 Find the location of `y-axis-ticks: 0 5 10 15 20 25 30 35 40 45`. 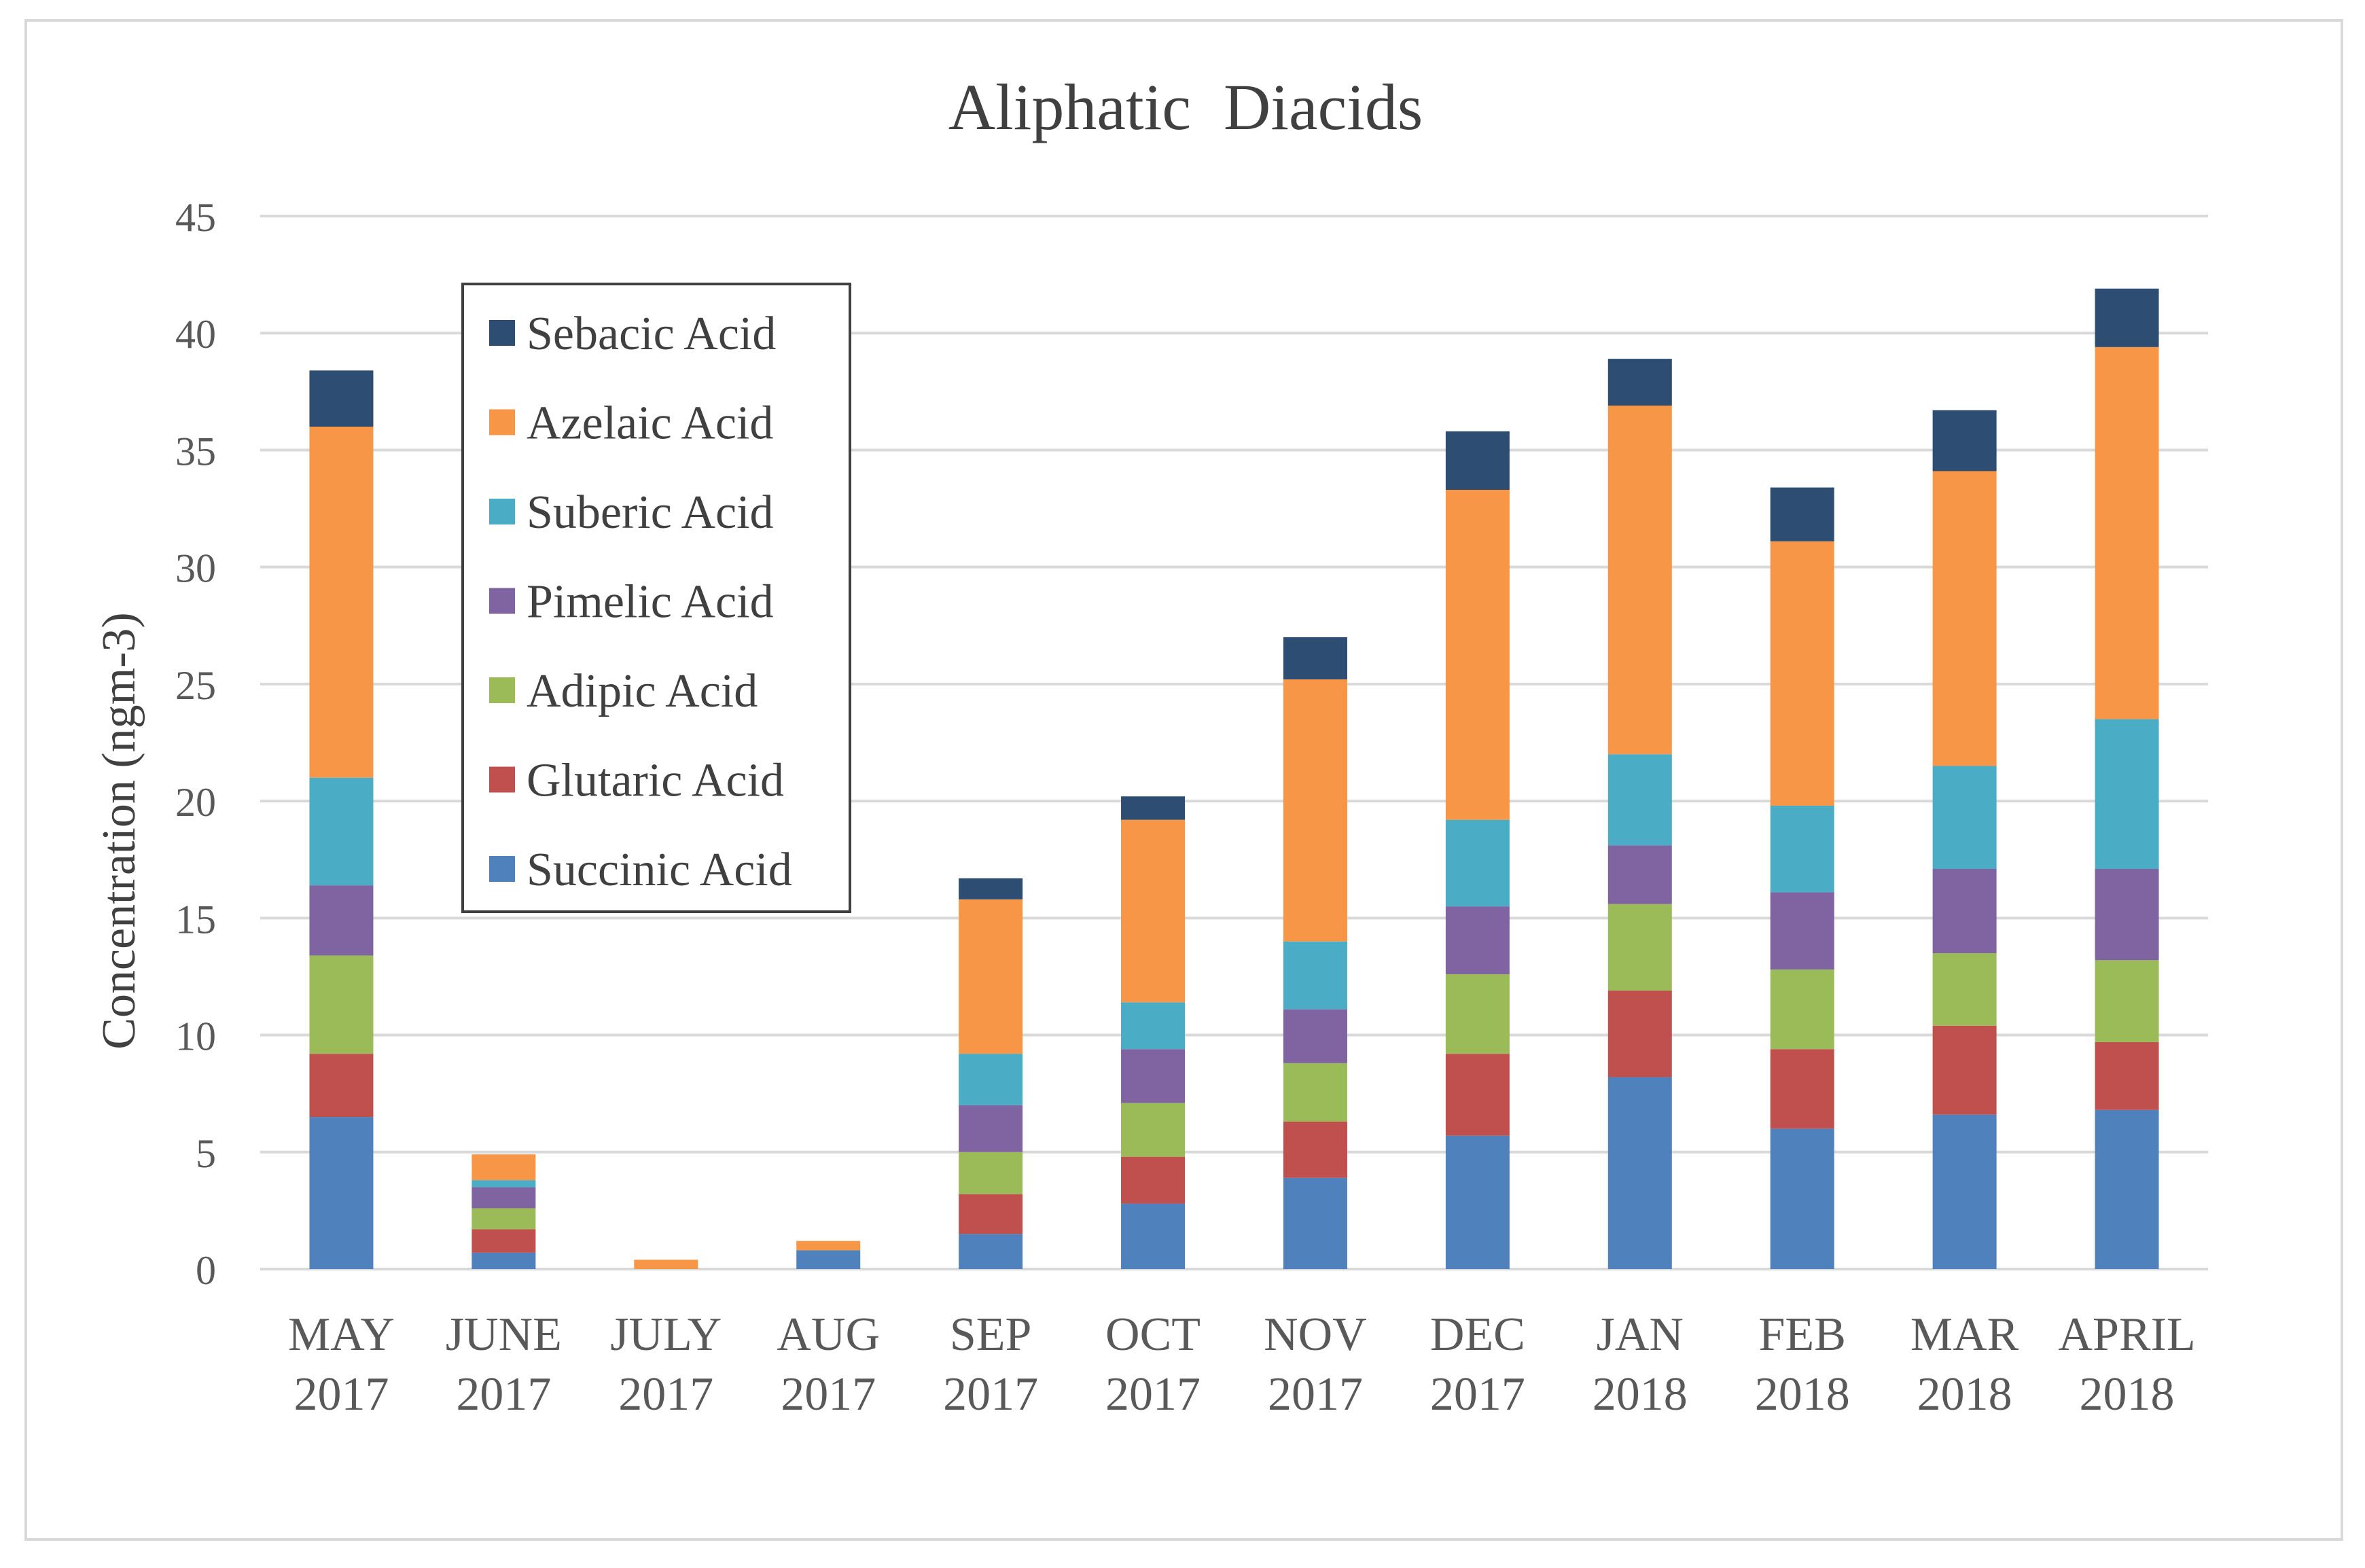

y-axis-ticks: 0 5 10 15 20 25 30 35 40 45 is located at coordinates (195, 744).